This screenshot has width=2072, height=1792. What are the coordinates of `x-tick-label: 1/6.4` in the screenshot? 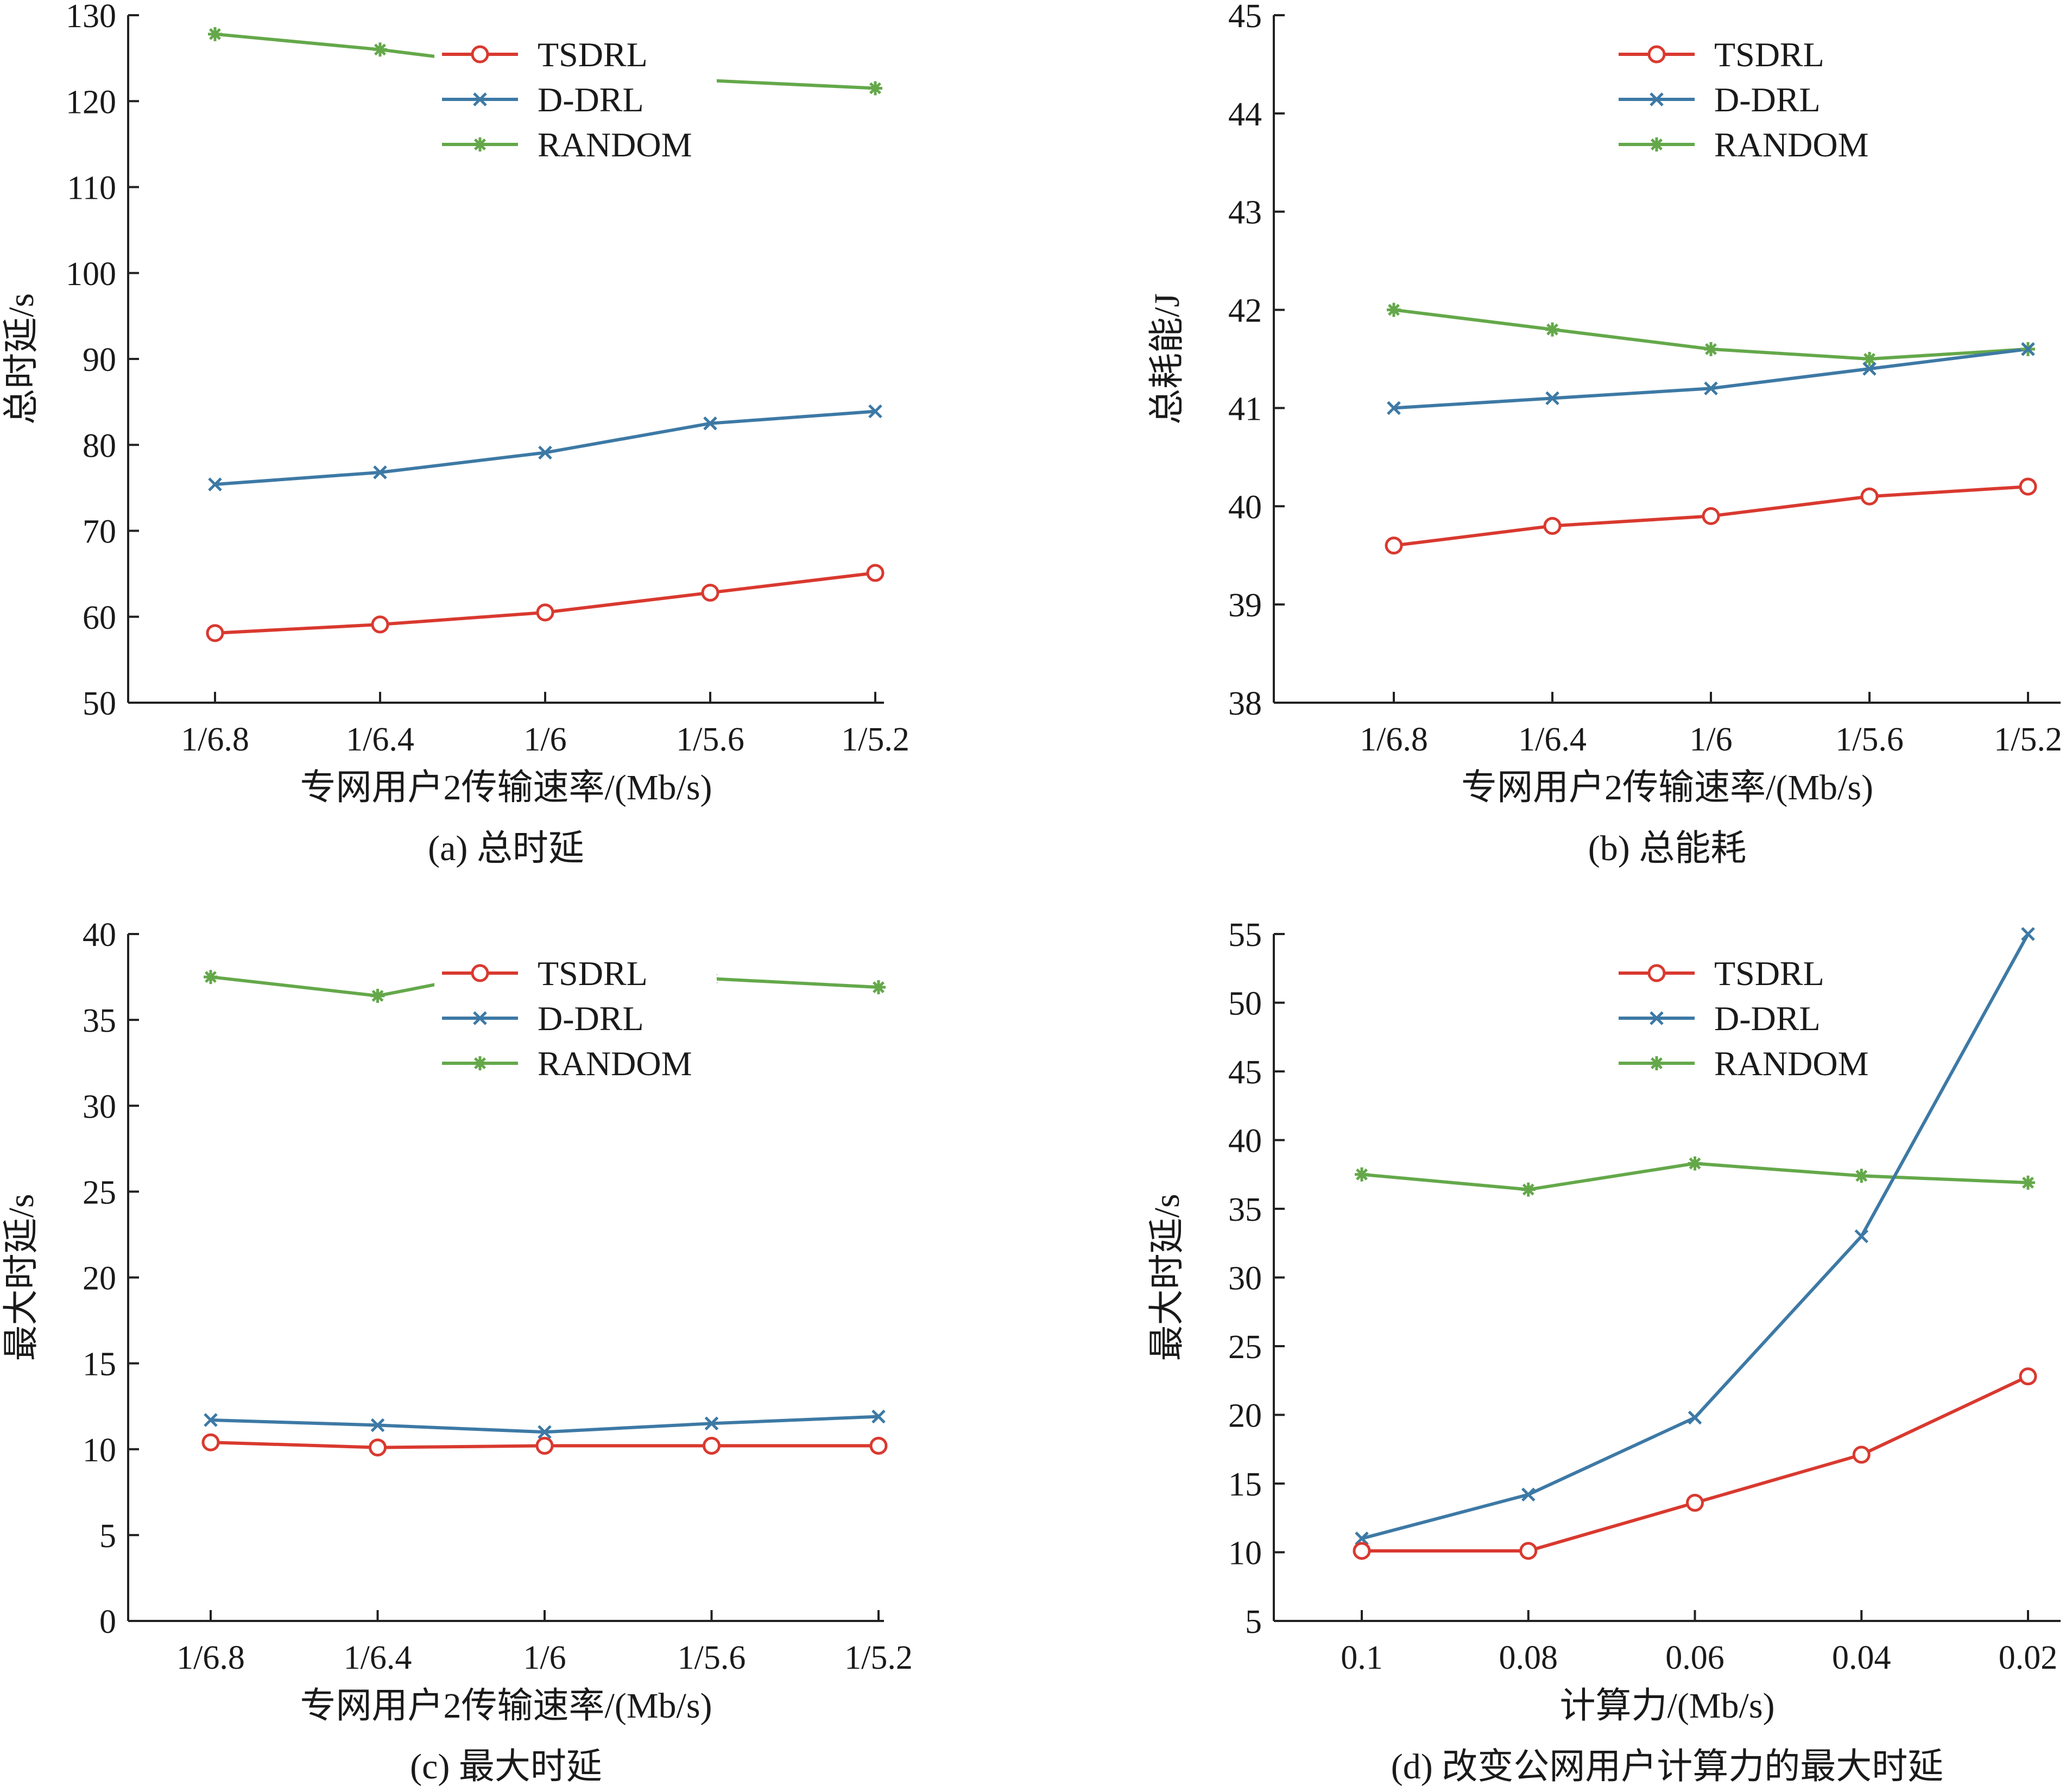 It's located at (378, 1658).